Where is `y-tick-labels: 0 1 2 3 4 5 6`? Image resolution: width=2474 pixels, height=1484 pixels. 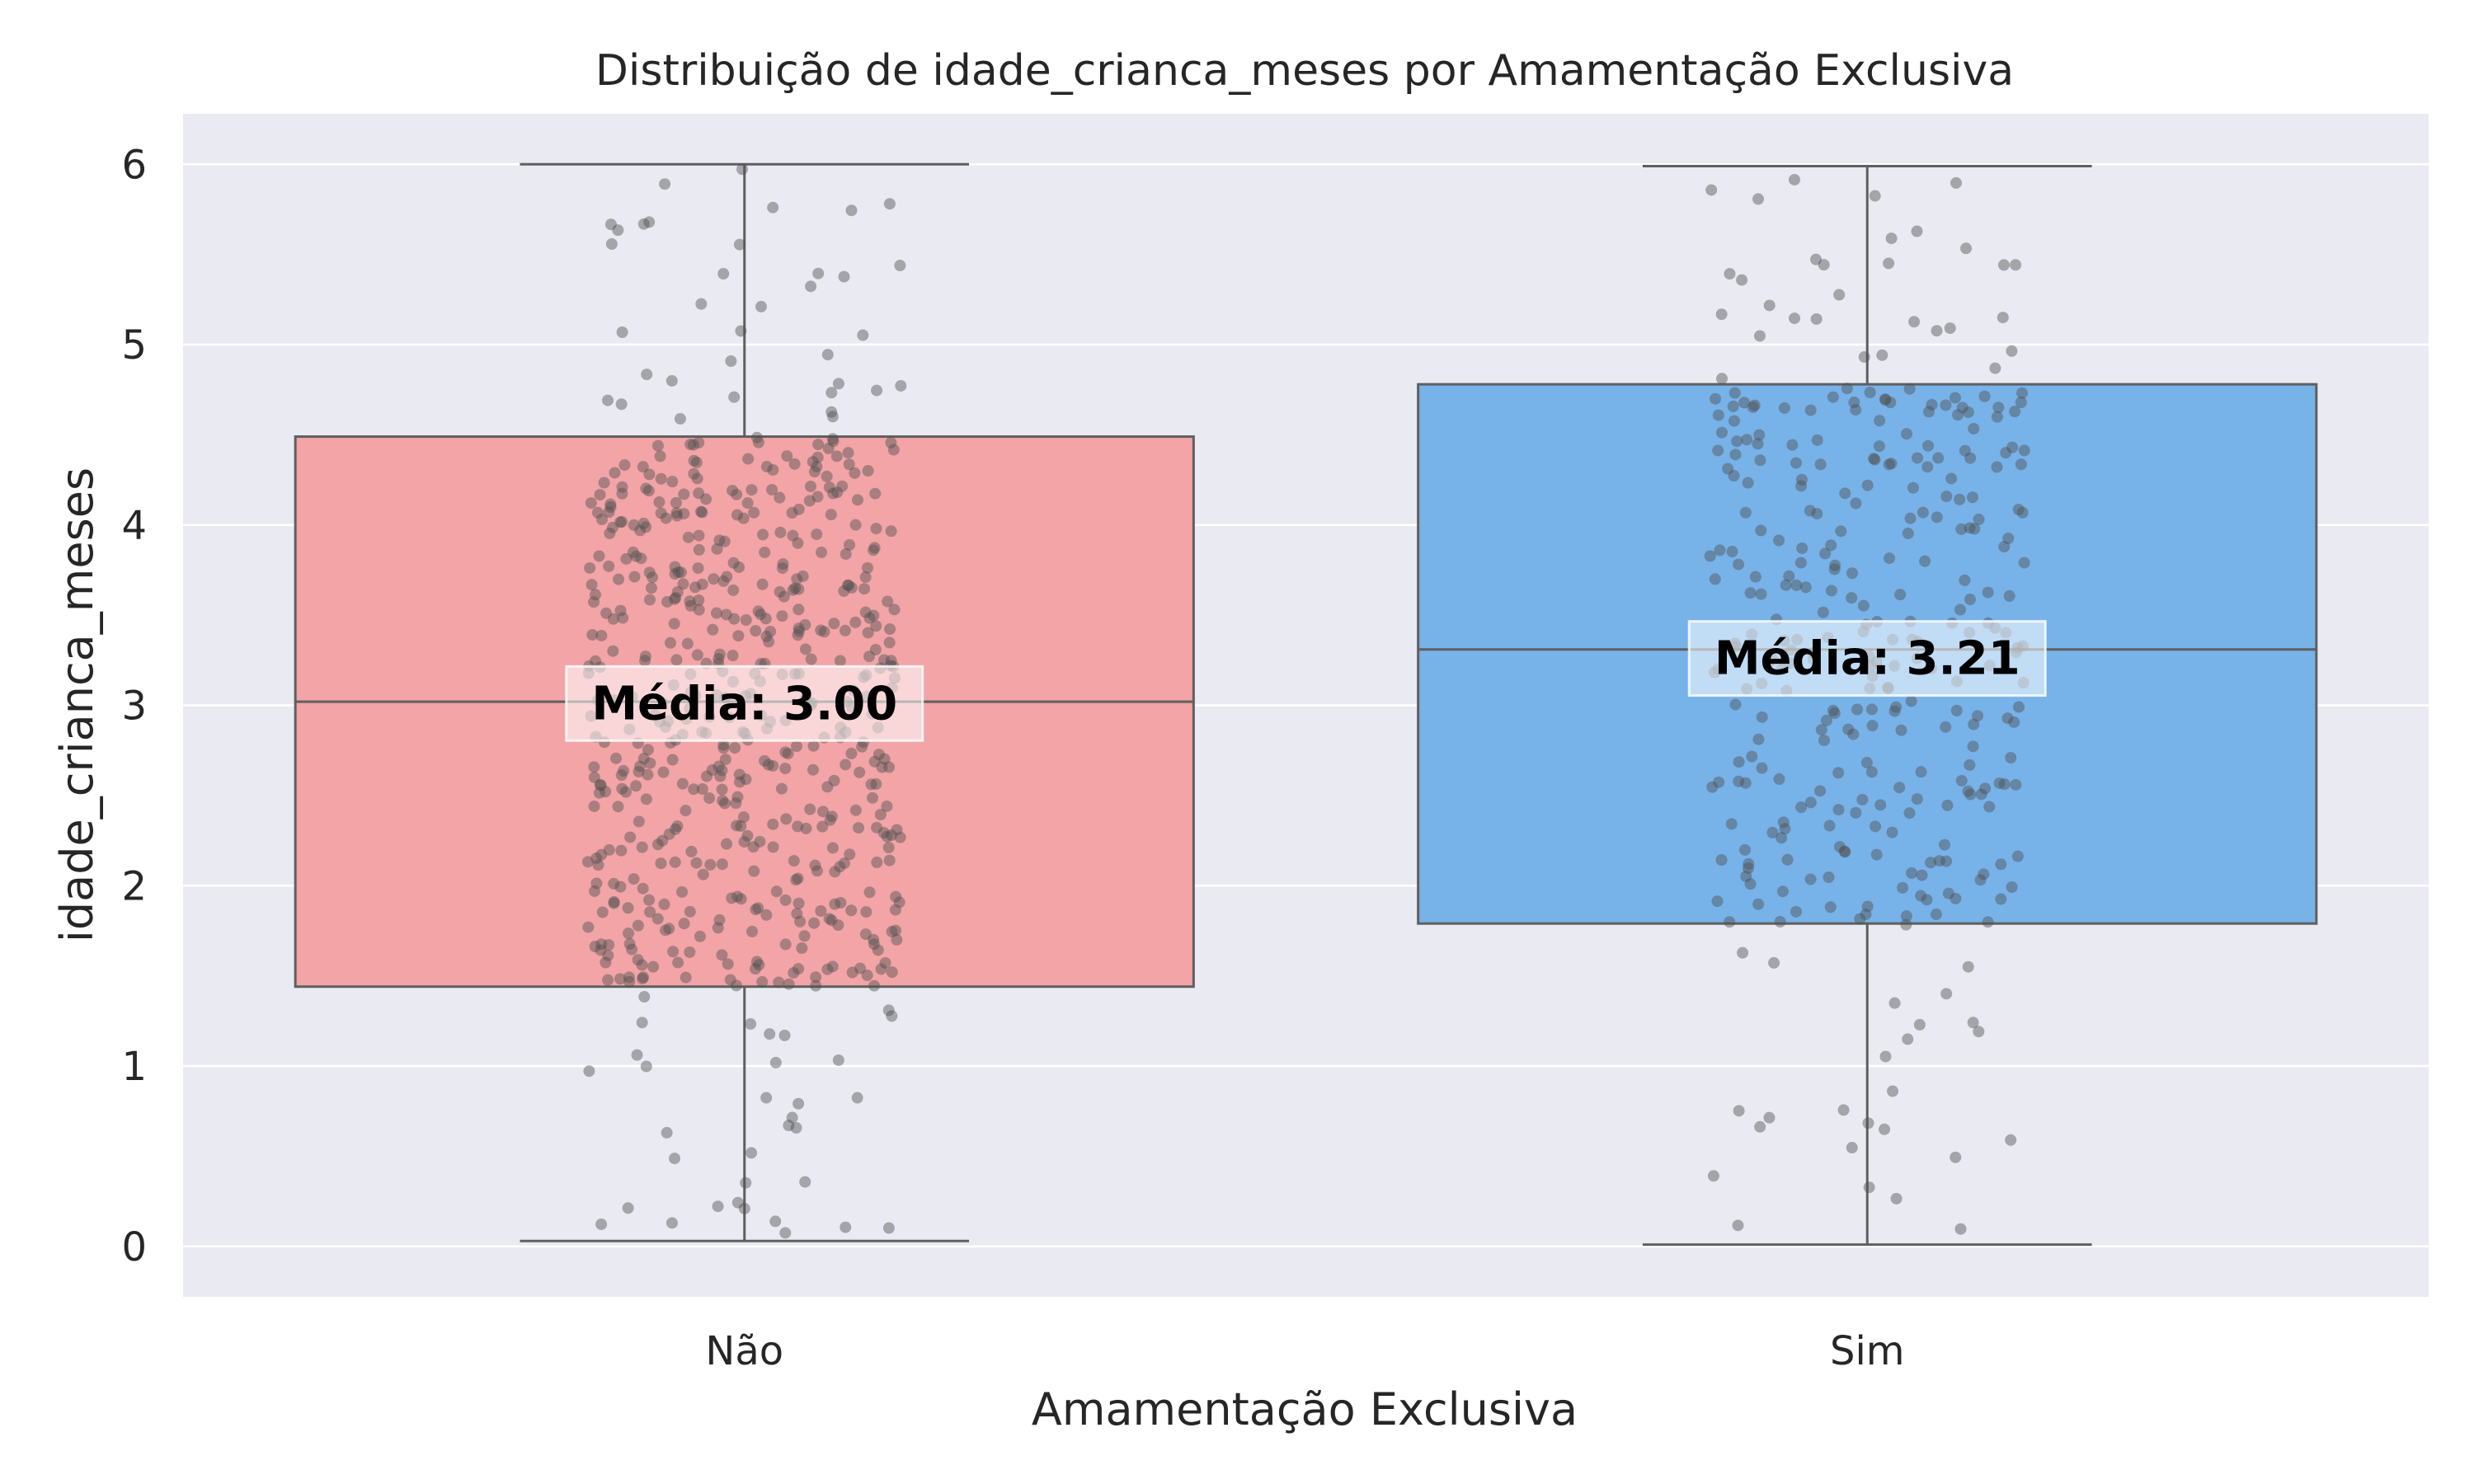
y-tick-labels: 0 1 2 3 4 5 6 is located at coordinates (134, 706).